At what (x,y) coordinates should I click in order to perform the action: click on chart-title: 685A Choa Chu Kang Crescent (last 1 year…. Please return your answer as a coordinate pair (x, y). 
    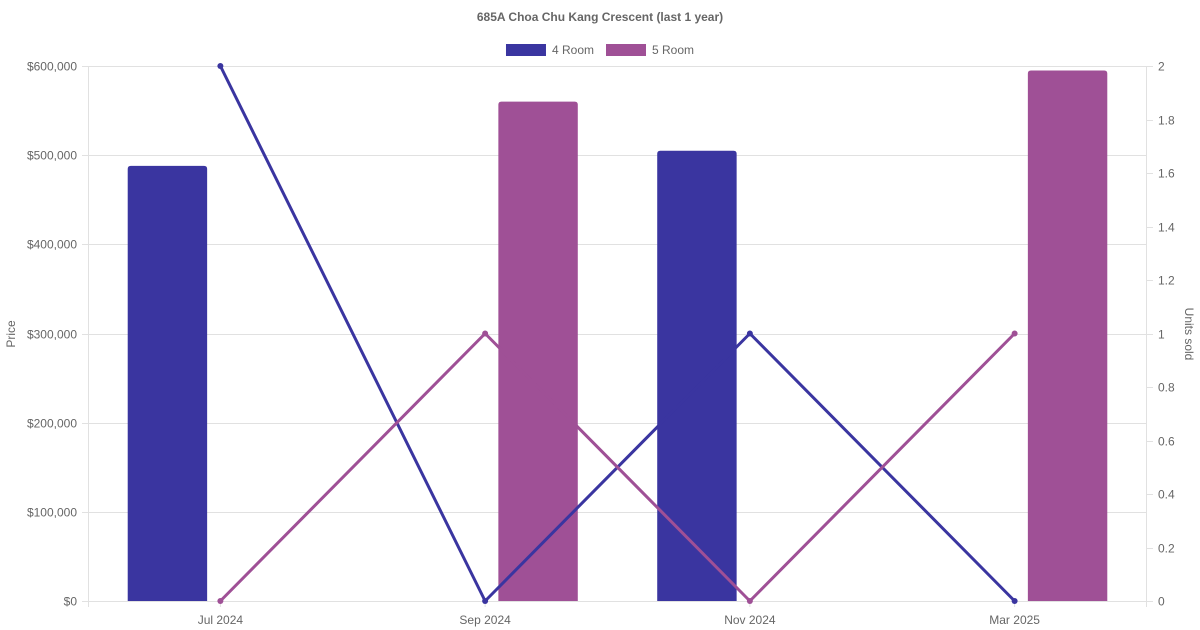
    Looking at the image, I should click on (600, 17).